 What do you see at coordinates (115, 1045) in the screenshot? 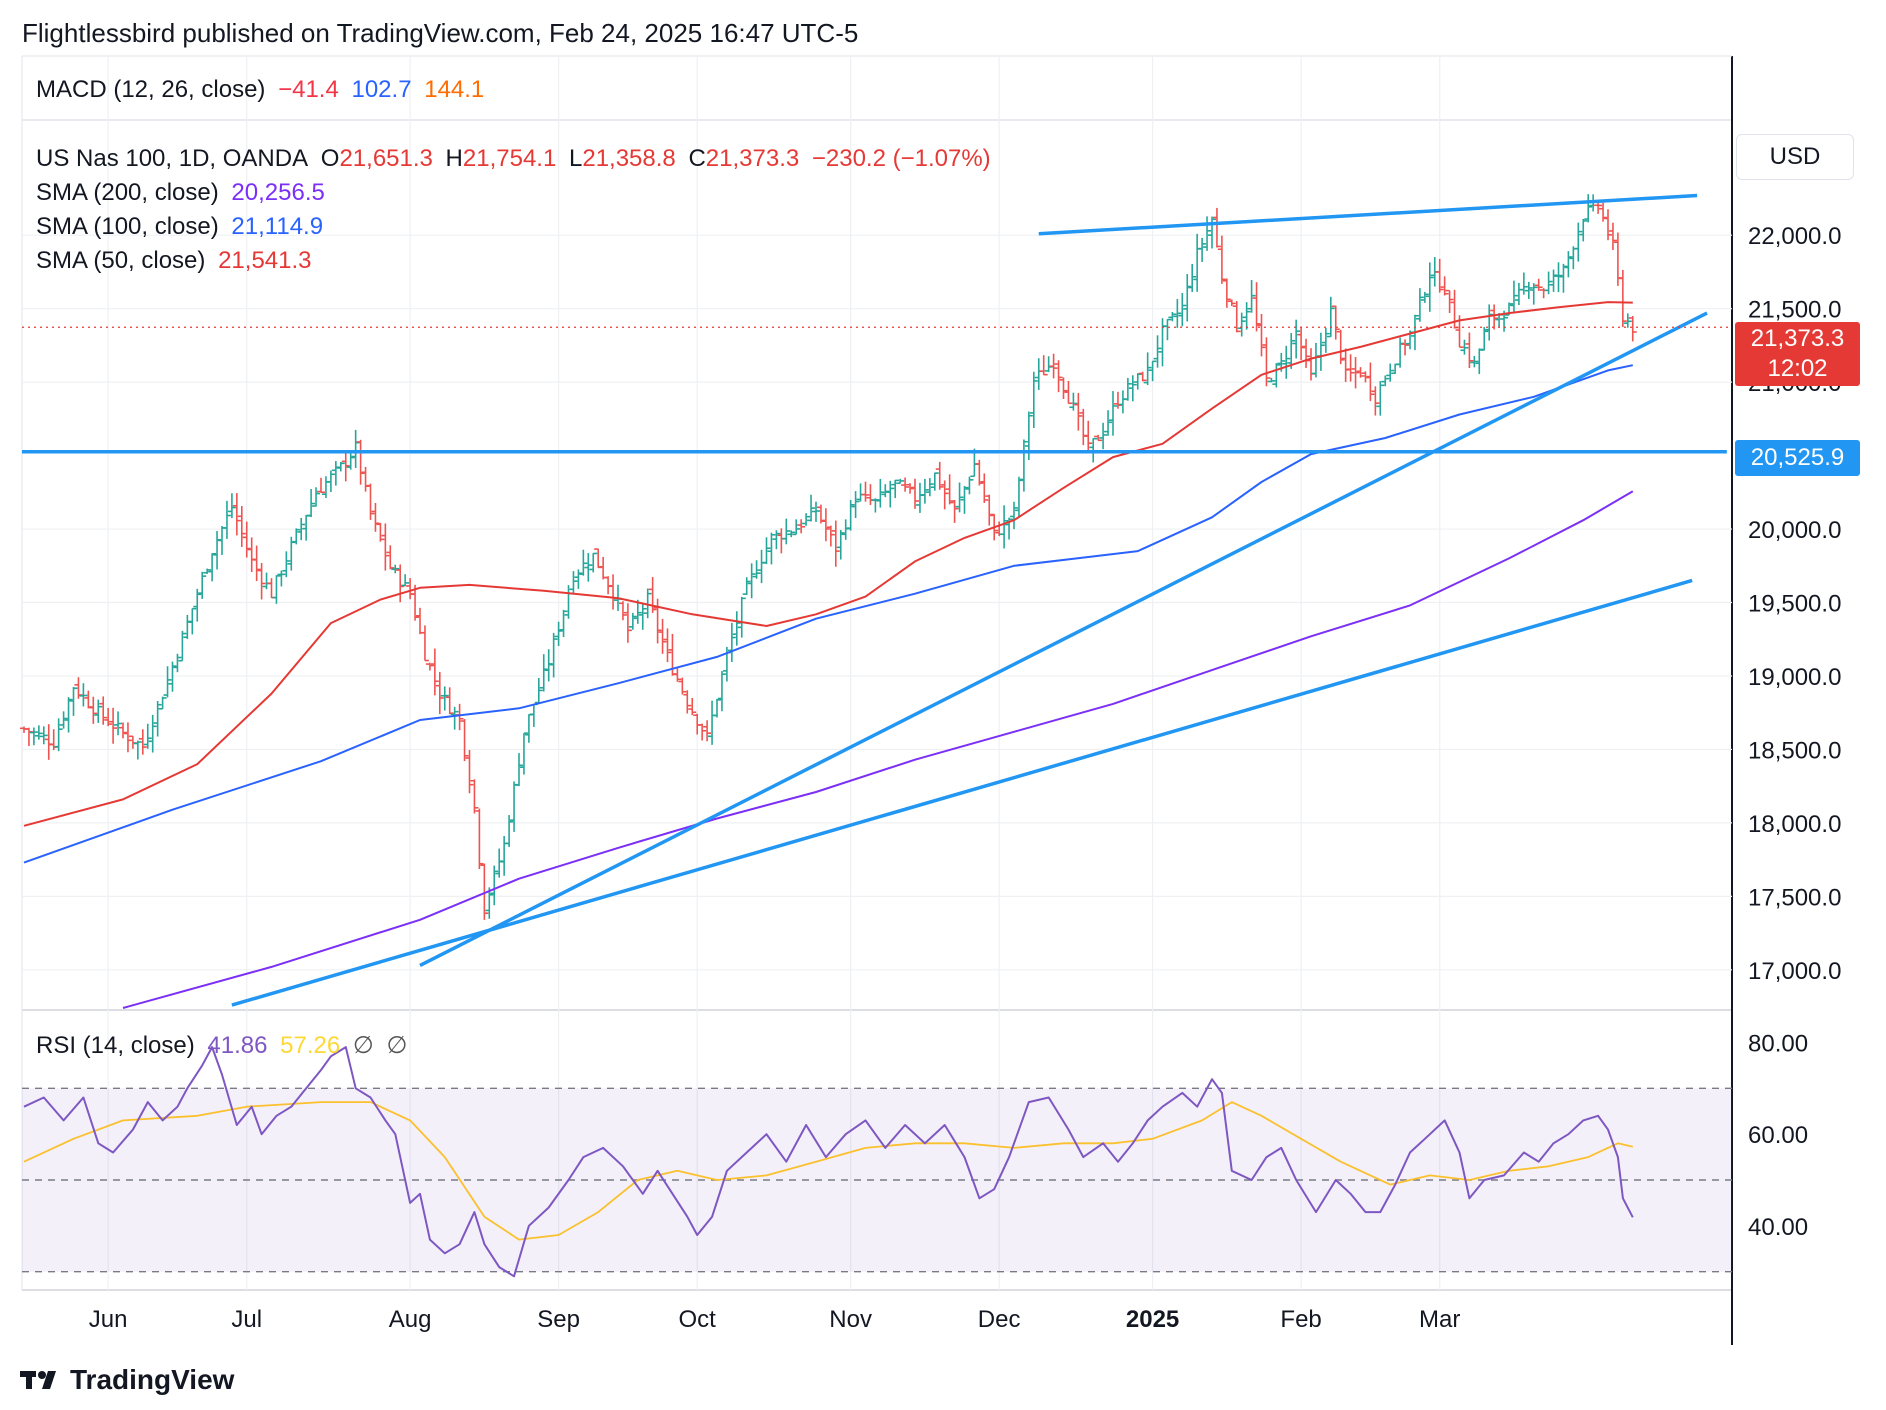
I see `rsi-label: RSI (14, close)` at bounding box center [115, 1045].